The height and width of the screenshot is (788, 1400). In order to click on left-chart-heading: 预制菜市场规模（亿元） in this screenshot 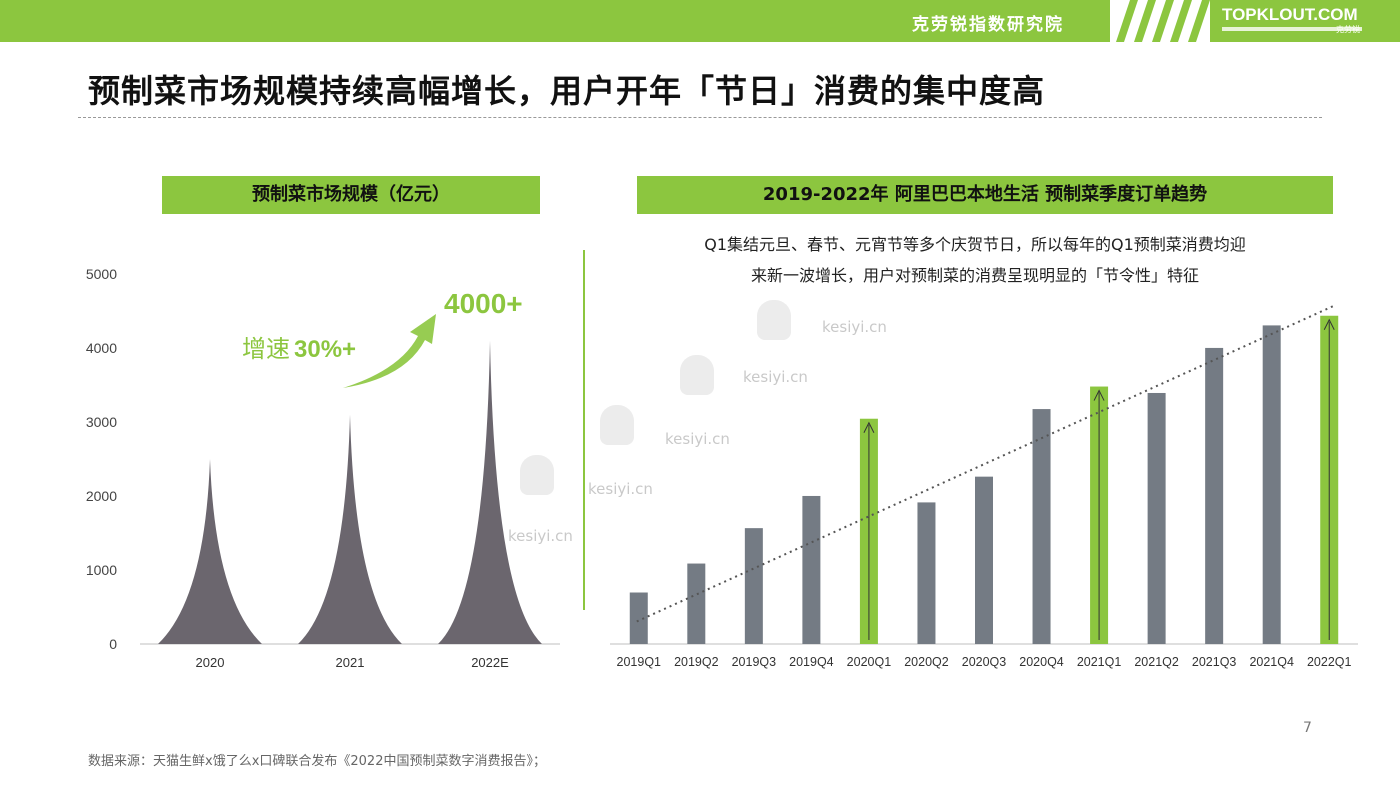, I will do `click(351, 195)`.